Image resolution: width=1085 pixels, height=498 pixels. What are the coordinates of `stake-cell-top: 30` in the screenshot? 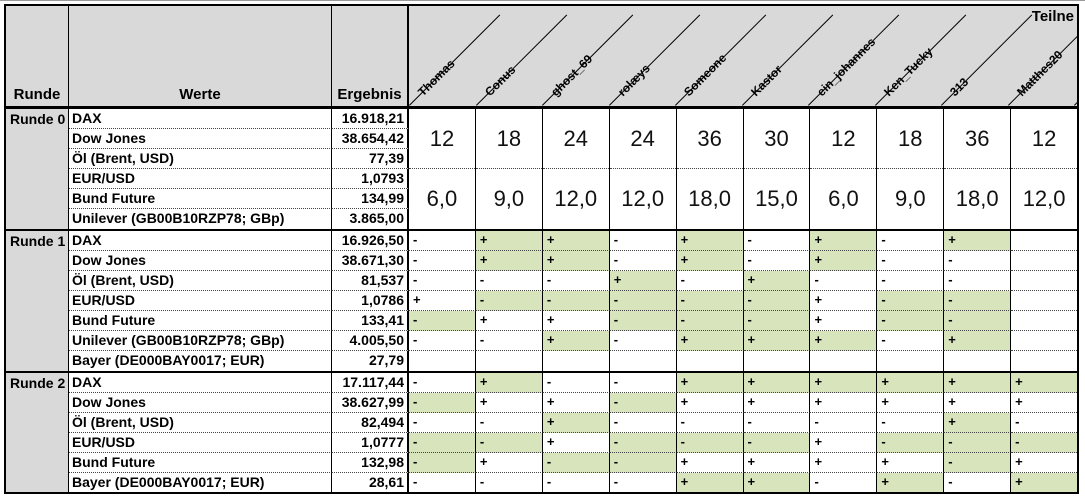 It's located at (776, 139).